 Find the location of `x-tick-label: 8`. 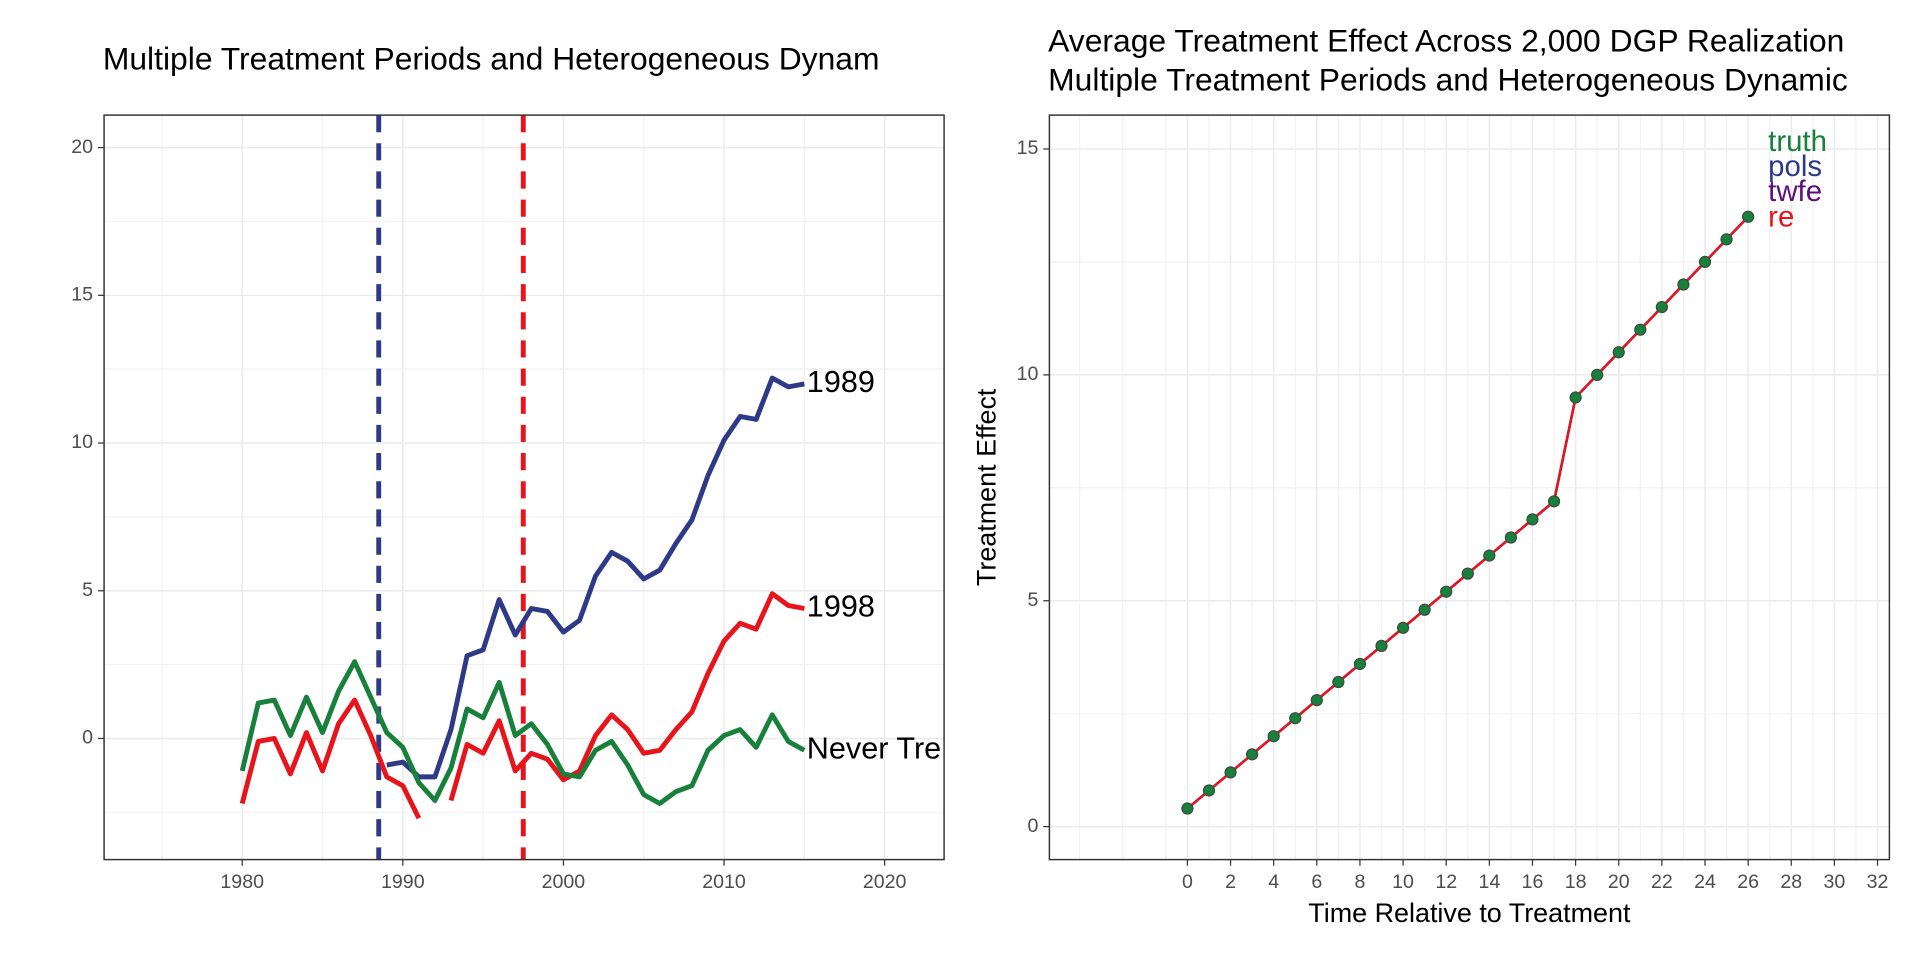

x-tick-label: 8 is located at coordinates (1359, 882).